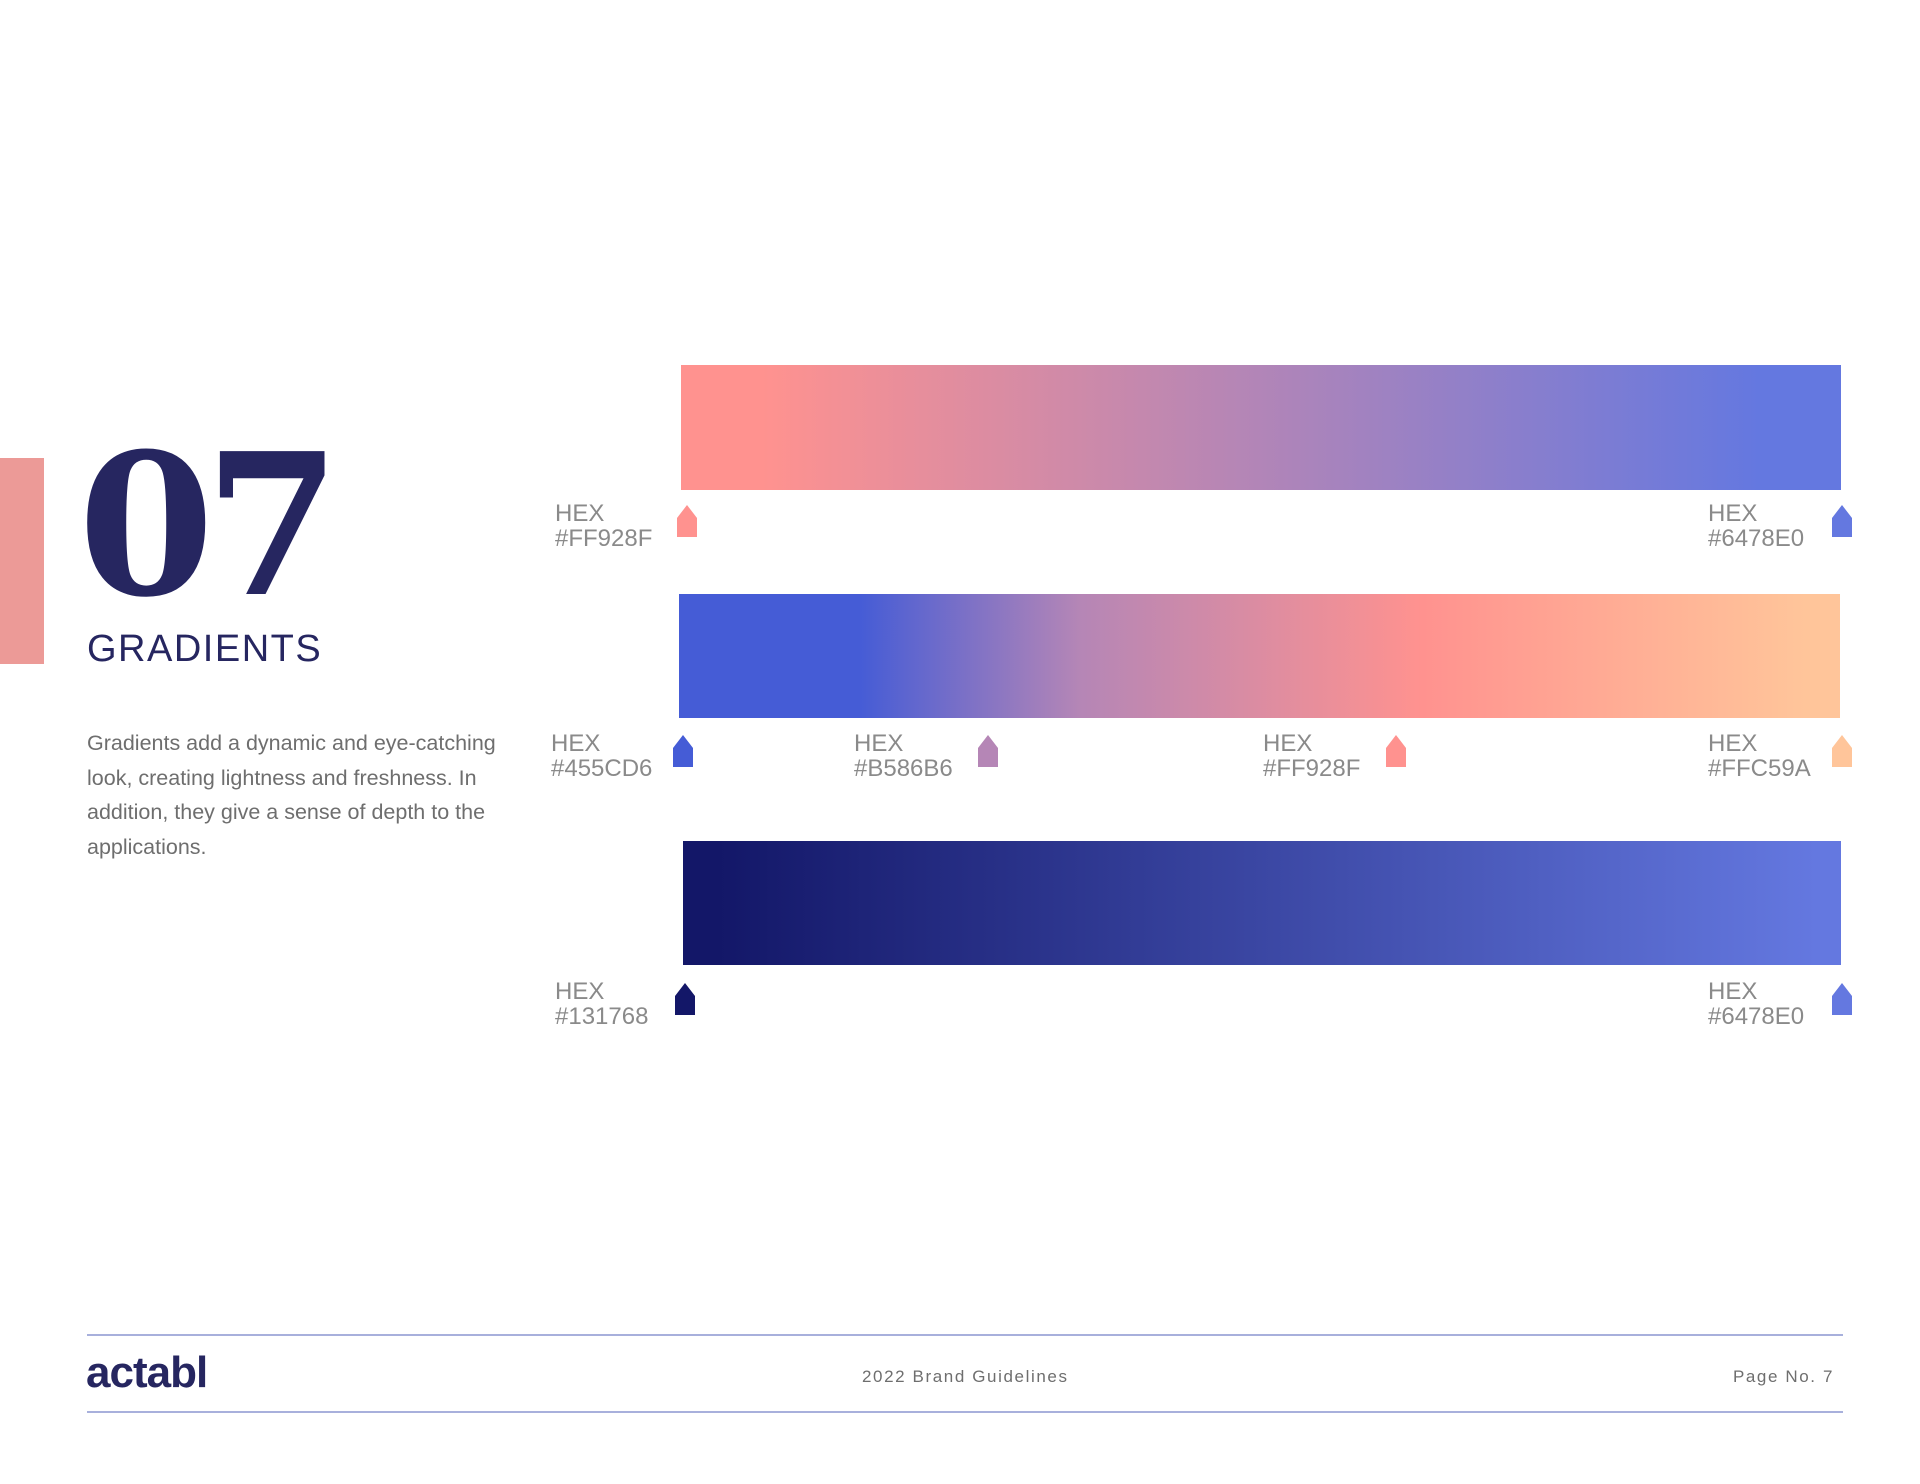 This screenshot has height=1484, width=1920. I want to click on footer-document-title: 2022 Brand Guidelines, so click(965, 1376).